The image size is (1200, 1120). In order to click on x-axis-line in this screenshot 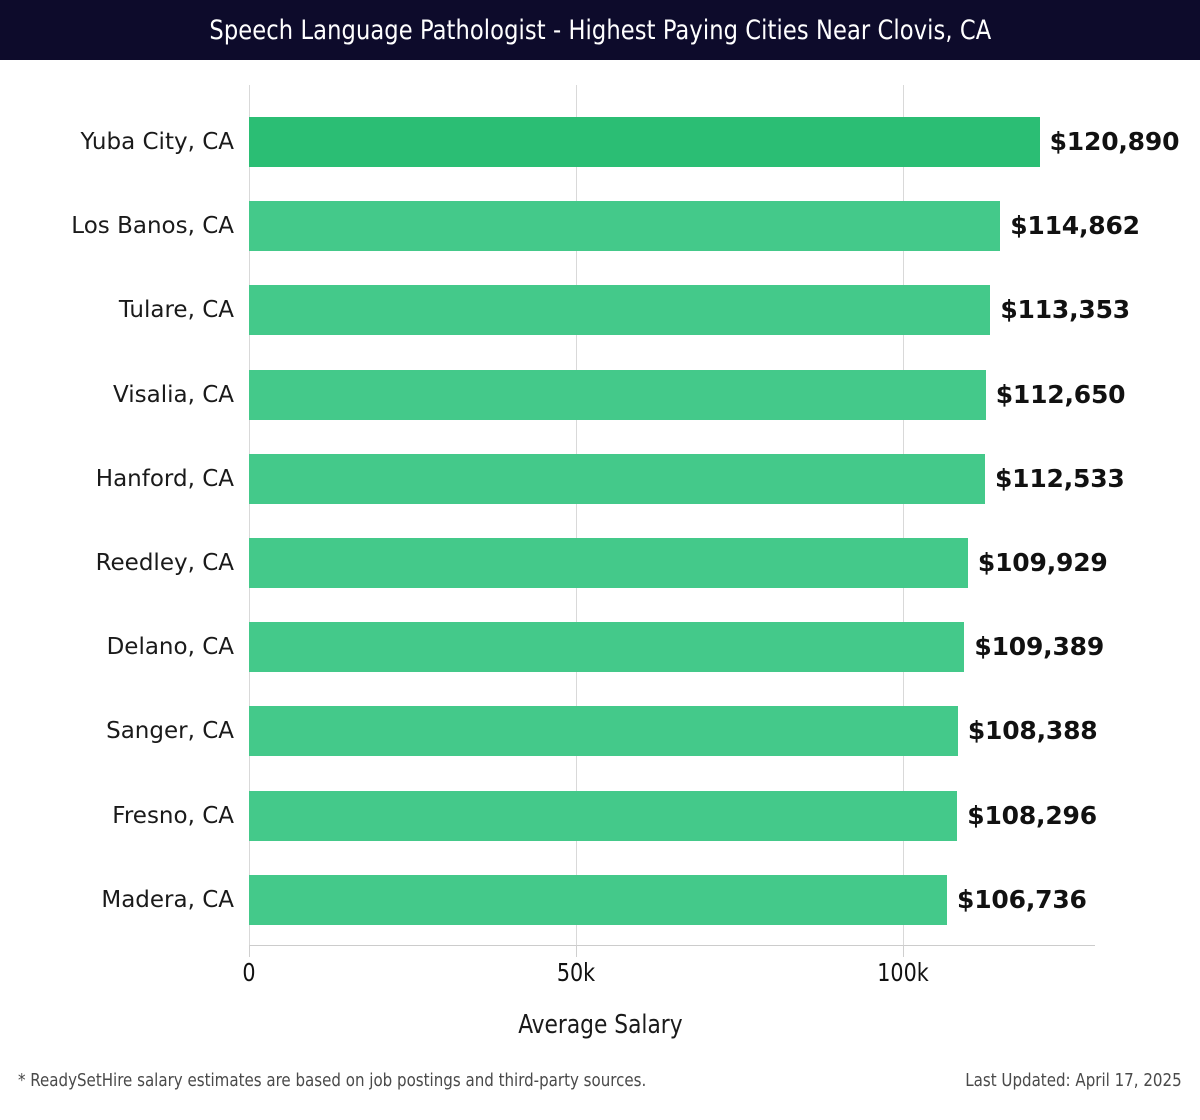, I will do `click(672, 945)`.